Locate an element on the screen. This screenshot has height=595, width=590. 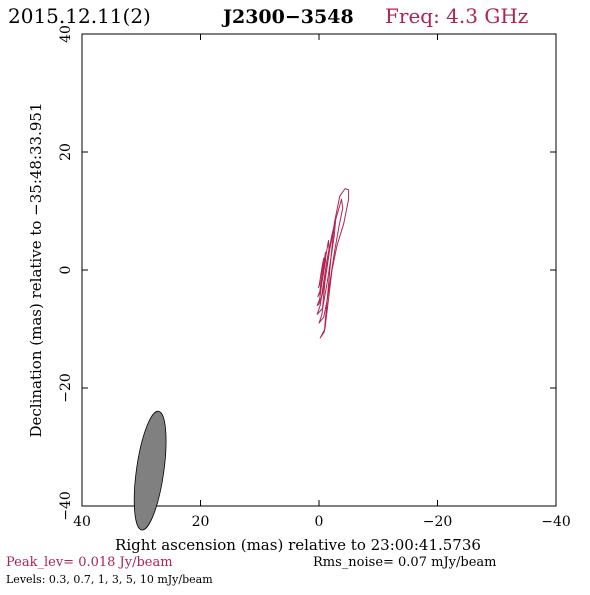
beam-ellipse is located at coordinates (150, 470).